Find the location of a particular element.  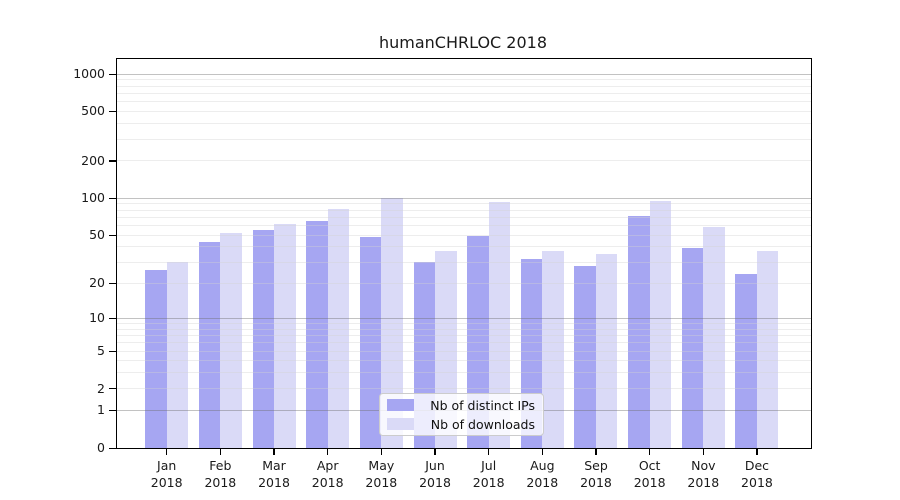

bar-distinct-ips-jan-2018 is located at coordinates (156, 358).